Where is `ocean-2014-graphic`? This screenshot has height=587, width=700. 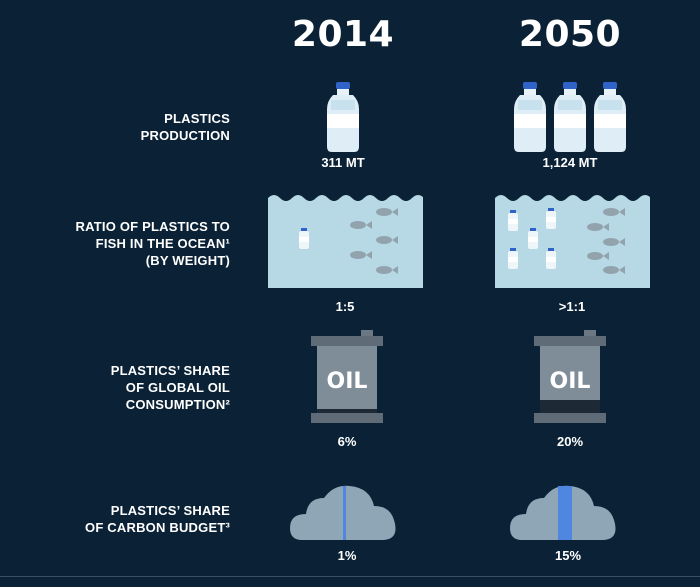
ocean-2014-graphic is located at coordinates (345, 241).